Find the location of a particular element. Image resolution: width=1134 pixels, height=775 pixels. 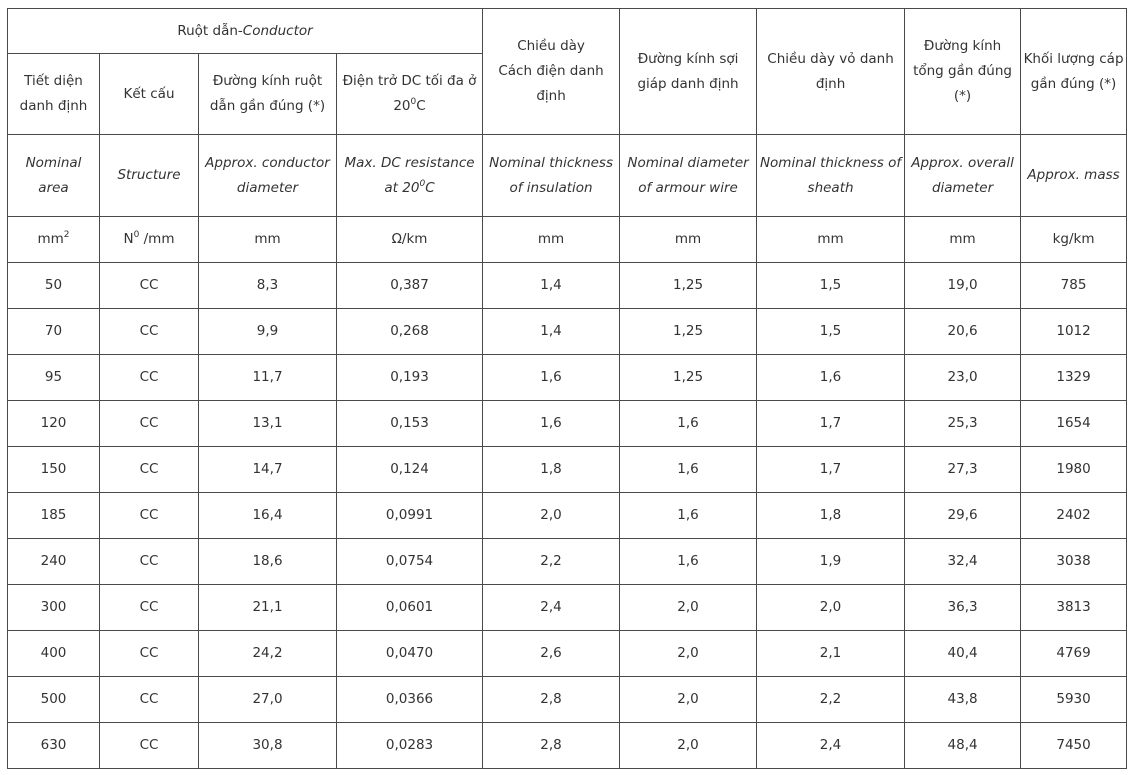

mass-header-vi: Khối lượng cáp gần đúng (*) is located at coordinates (1074, 71).